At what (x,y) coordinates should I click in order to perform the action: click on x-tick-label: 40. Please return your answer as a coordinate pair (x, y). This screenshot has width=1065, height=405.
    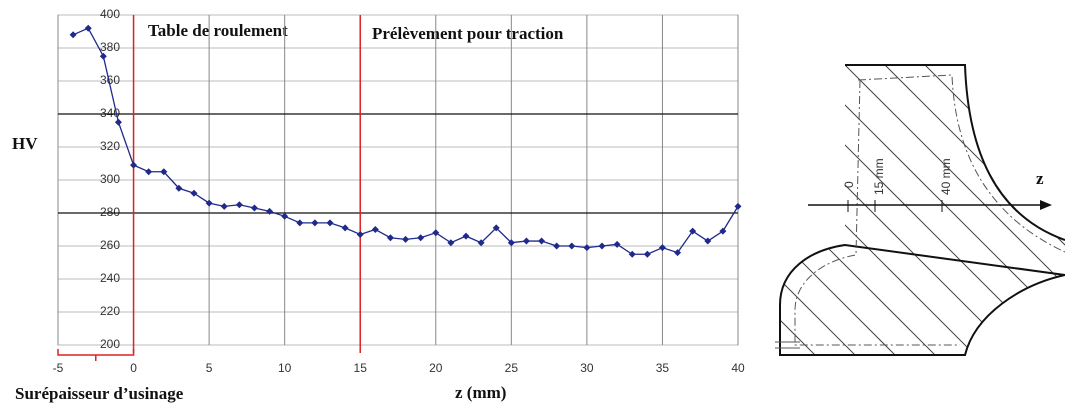
    Looking at the image, I should click on (738, 368).